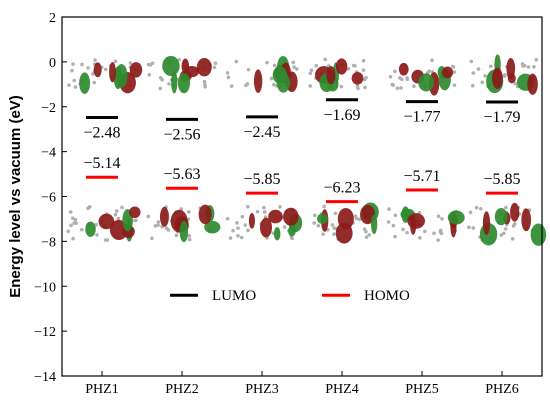  I want to click on lumo-value-label: −1.77, so click(421, 117).